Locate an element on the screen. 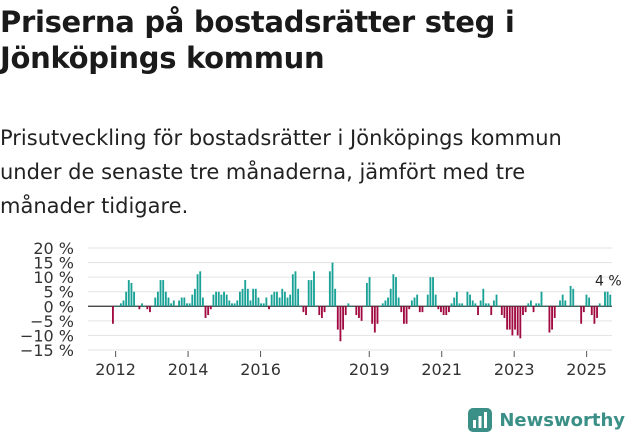 The width and height of the screenshot is (631, 439). newsworthy-label: Newsworthy is located at coordinates (562, 420).